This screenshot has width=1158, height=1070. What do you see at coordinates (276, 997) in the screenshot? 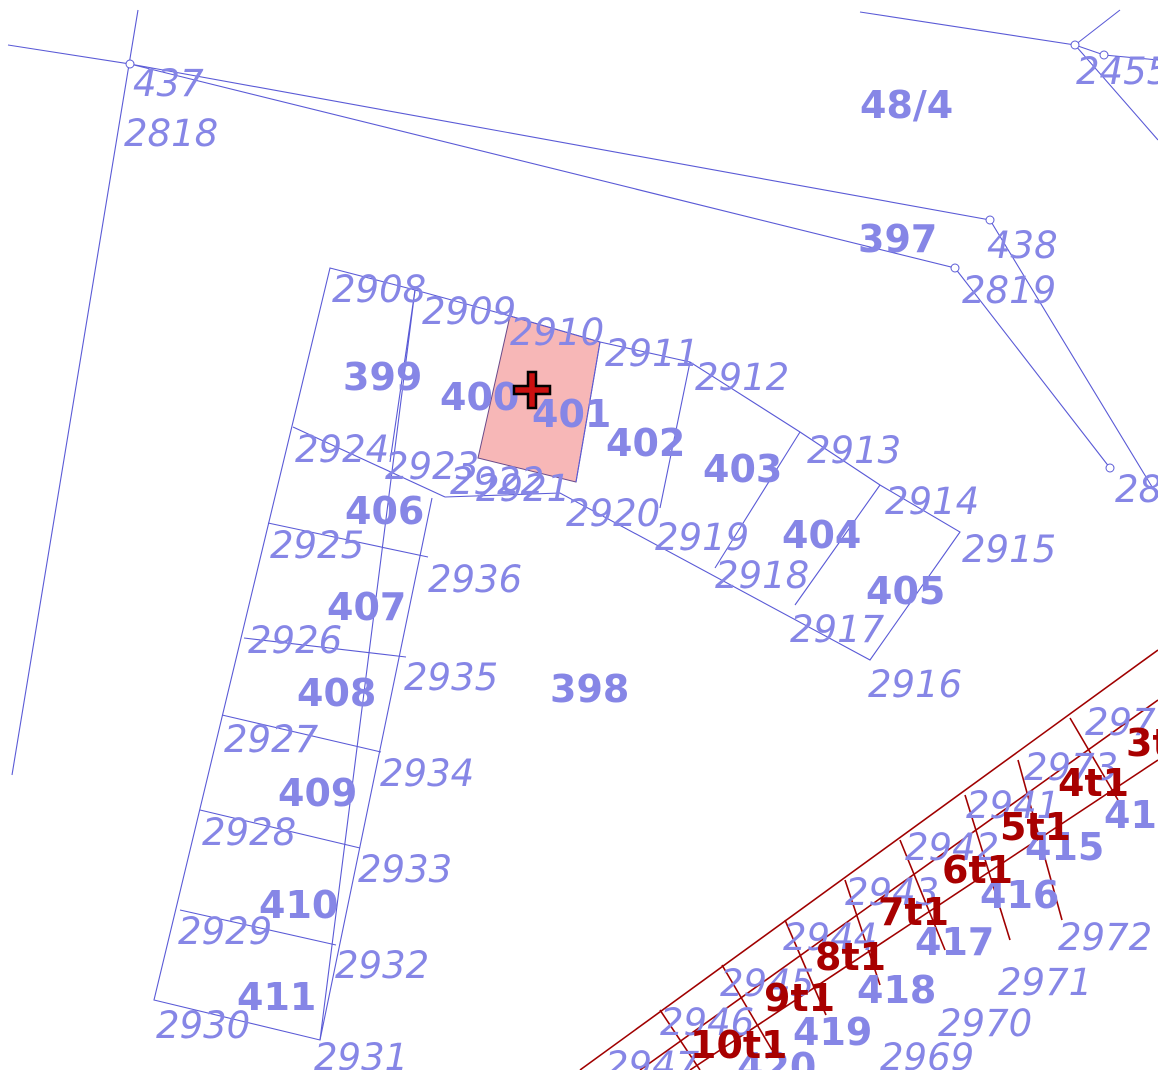
I see `parcel-label: 411` at bounding box center [276, 997].